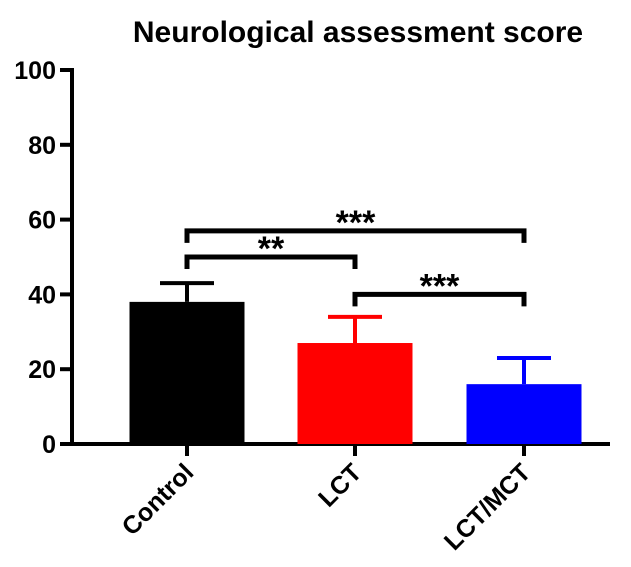  What do you see at coordinates (358, 32) in the screenshot?
I see `chart-title: Neurological assessment score` at bounding box center [358, 32].